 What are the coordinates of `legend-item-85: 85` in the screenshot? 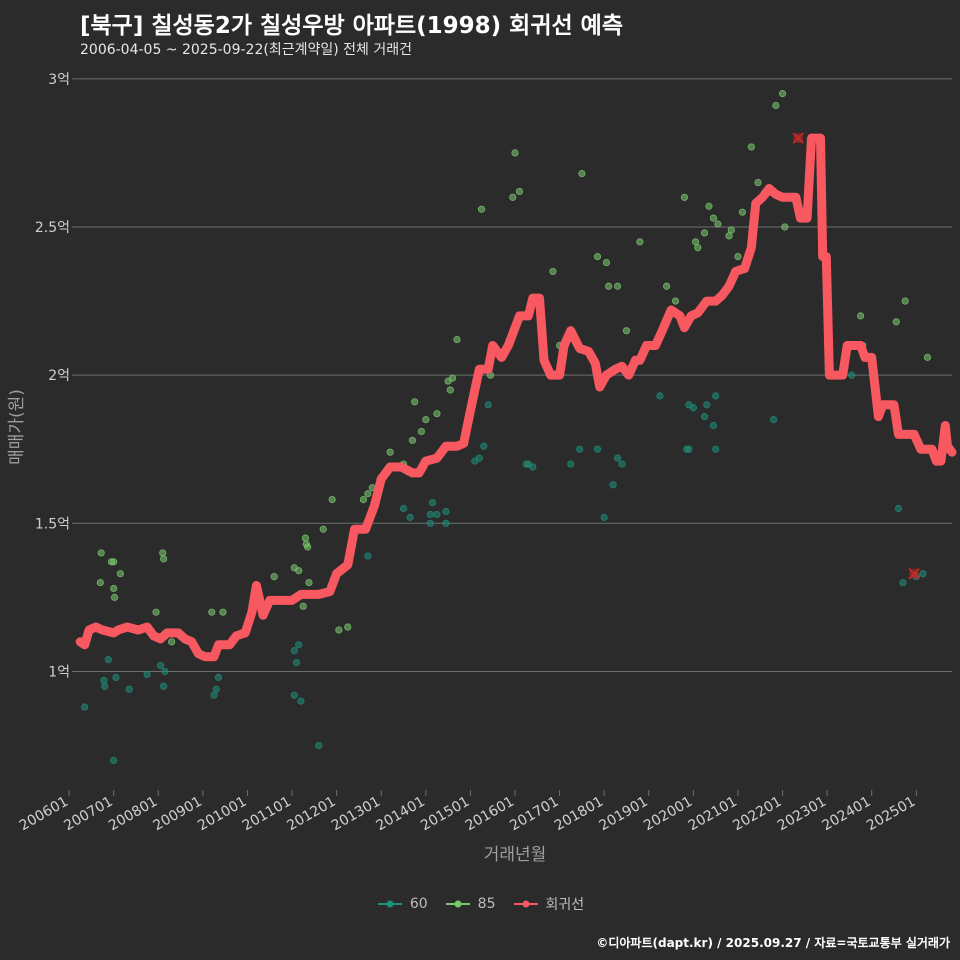 It's located at (470, 904).